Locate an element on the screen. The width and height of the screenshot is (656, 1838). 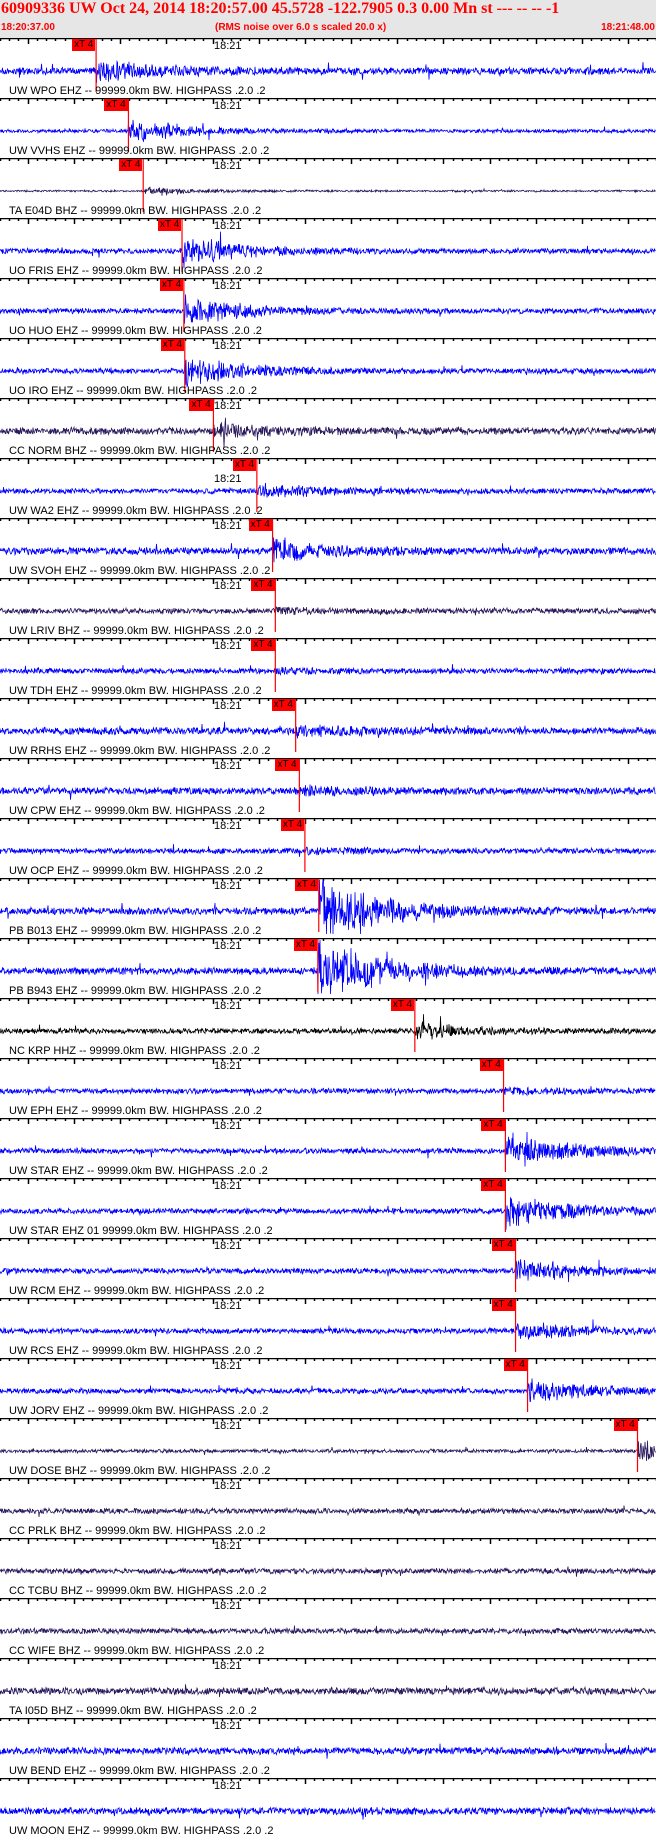
rms-note: (RMS noise over 6.0 s scaled 20.0 x) is located at coordinates (301, 27).